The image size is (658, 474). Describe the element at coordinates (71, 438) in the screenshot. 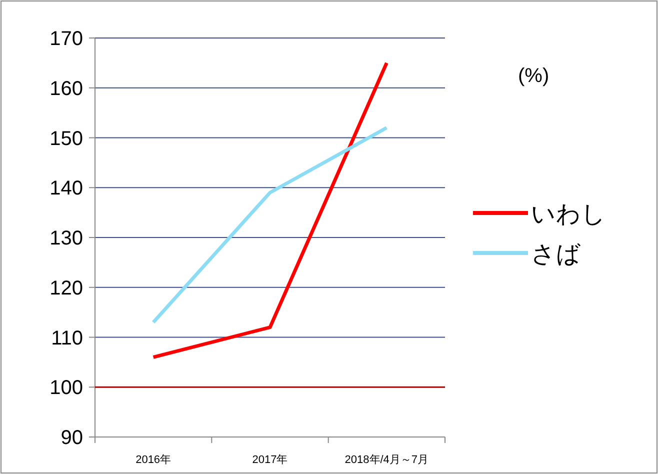

I see `y-tick-label: 90` at that location.